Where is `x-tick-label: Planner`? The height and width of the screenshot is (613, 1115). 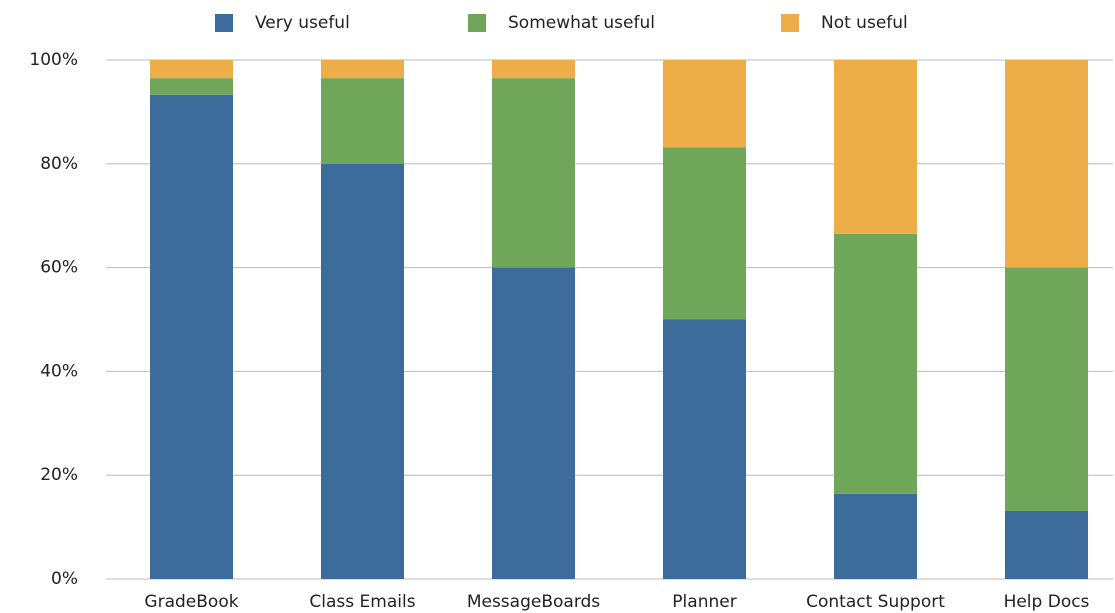
x-tick-label: Planner is located at coordinates (704, 602).